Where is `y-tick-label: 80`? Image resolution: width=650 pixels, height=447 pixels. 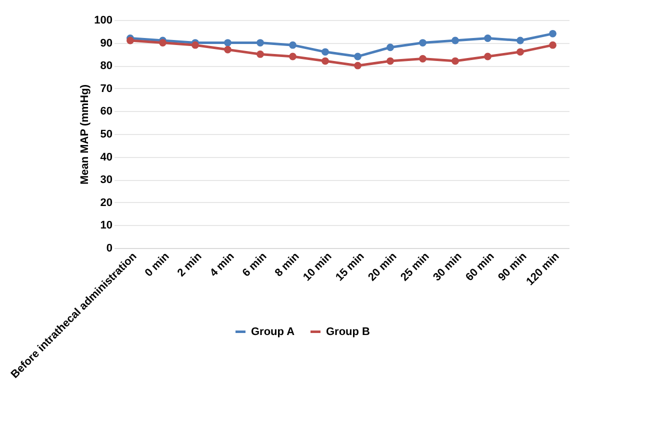
y-tick-label: 80 is located at coordinates (106, 66).